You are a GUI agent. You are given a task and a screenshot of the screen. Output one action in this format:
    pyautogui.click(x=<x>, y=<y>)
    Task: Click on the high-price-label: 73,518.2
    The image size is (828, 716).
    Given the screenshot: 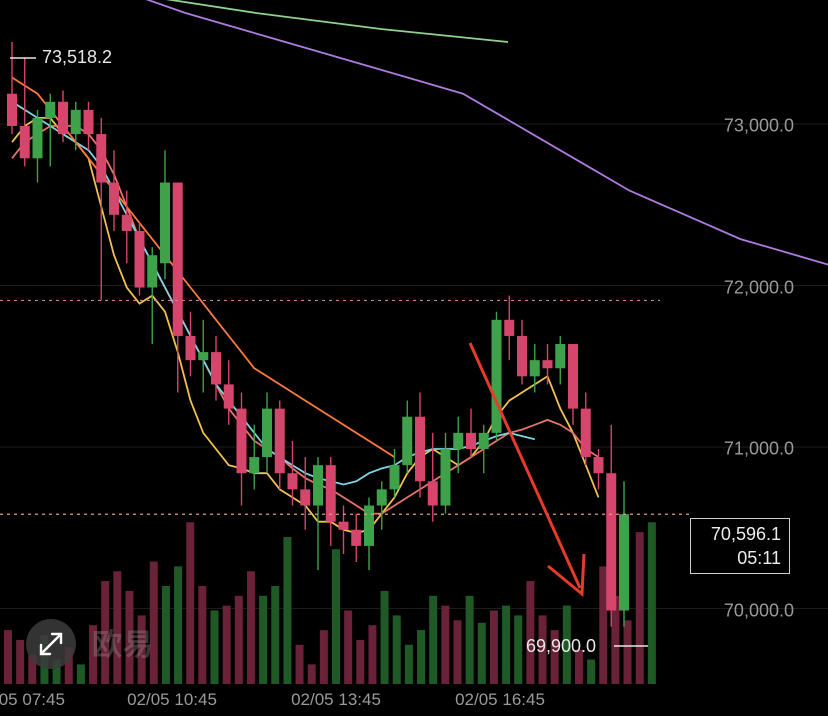 What is the action you would take?
    pyautogui.click(x=77, y=57)
    